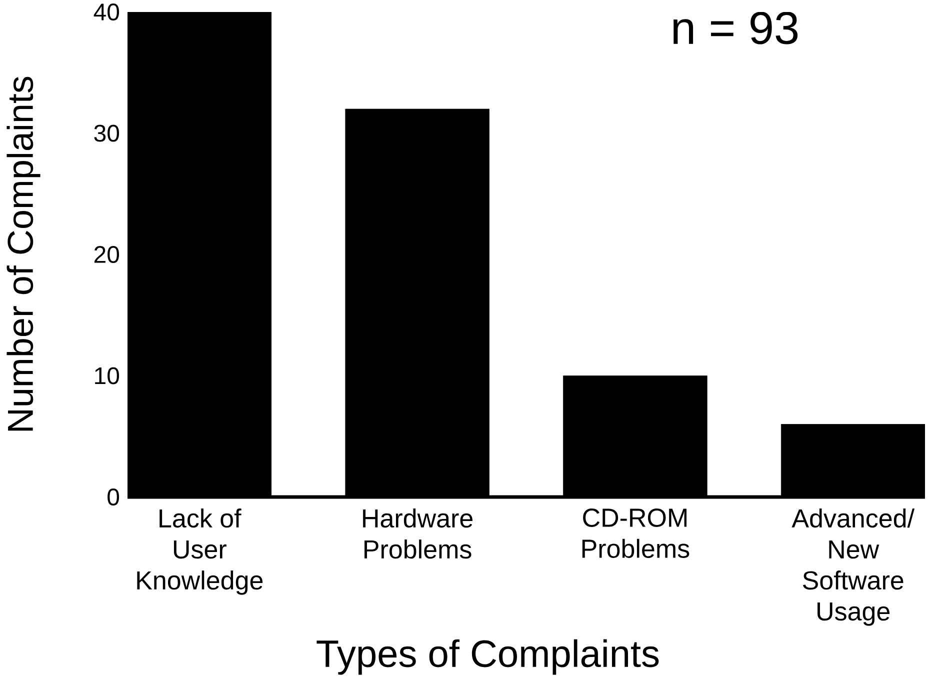  I want to click on y-tick-label: 0, so click(114, 497).